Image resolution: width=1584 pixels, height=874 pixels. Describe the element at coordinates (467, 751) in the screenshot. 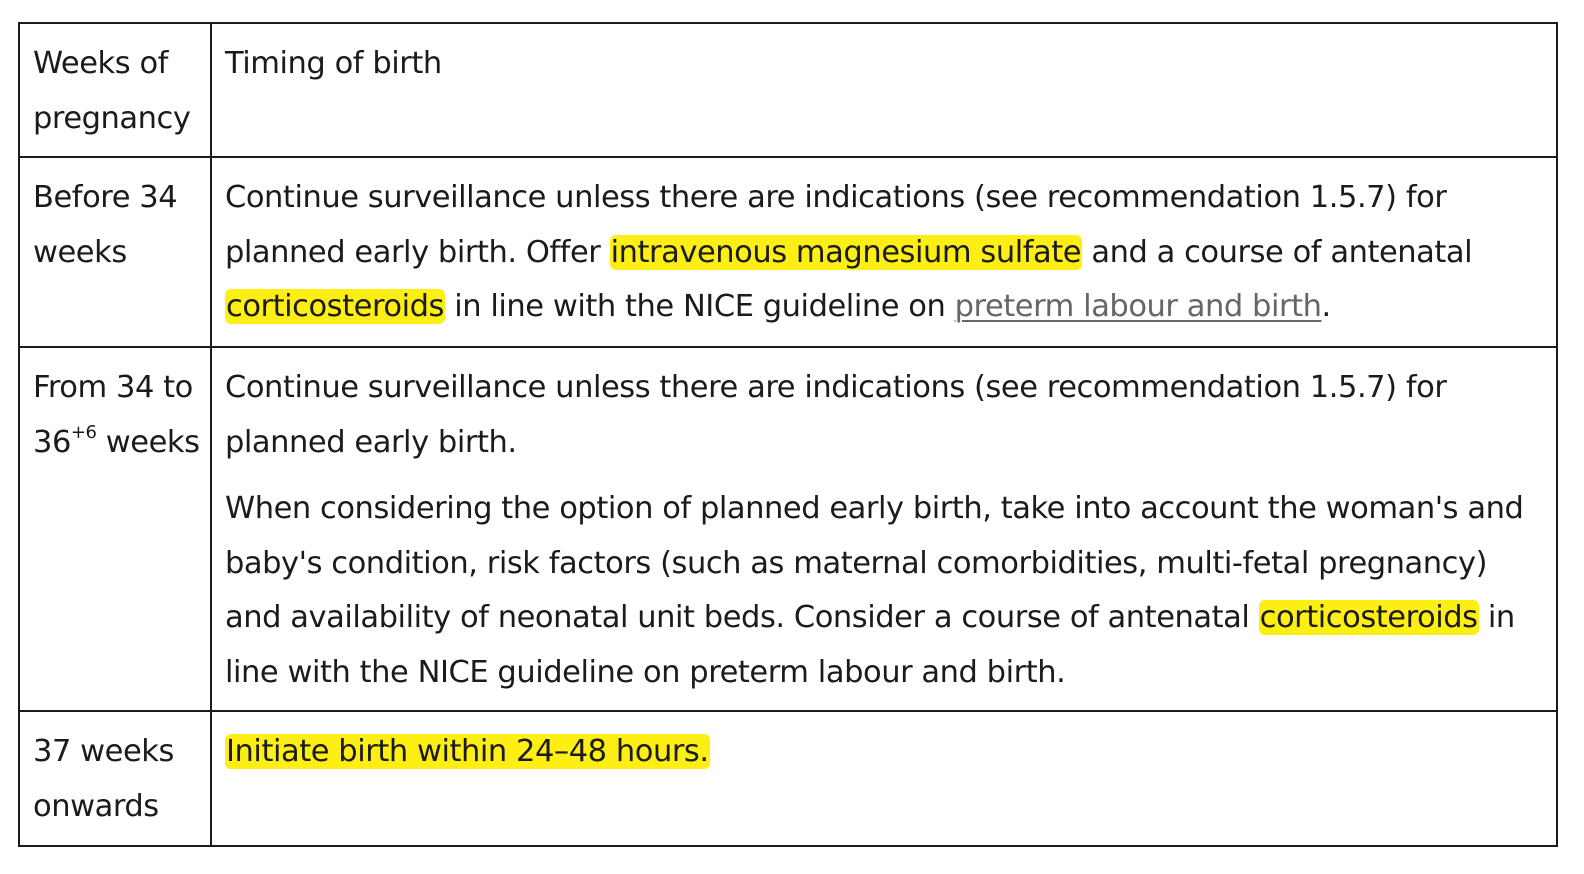

I see `highlight-initiate-birth: Initiate birth within 24–48 hours.` at that location.